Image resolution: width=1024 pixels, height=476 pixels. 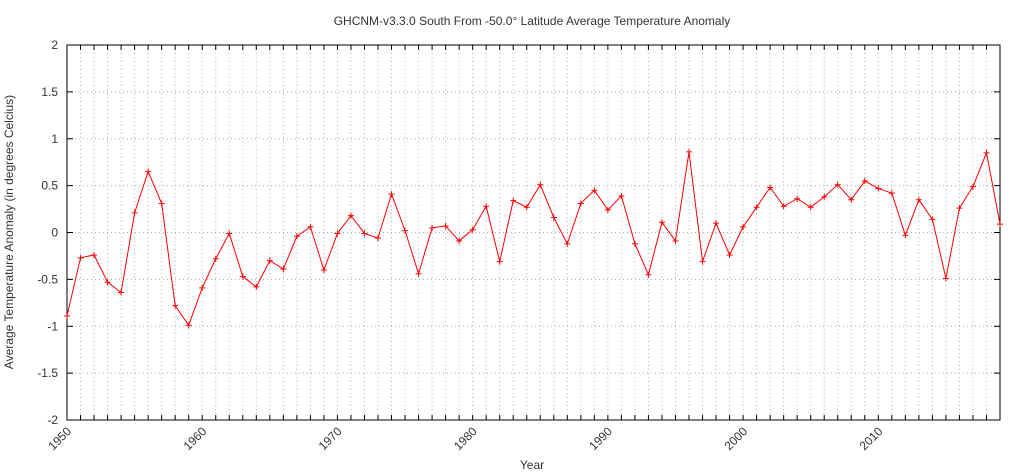 I want to click on x-tick-label: 1980, so click(x=465, y=438).